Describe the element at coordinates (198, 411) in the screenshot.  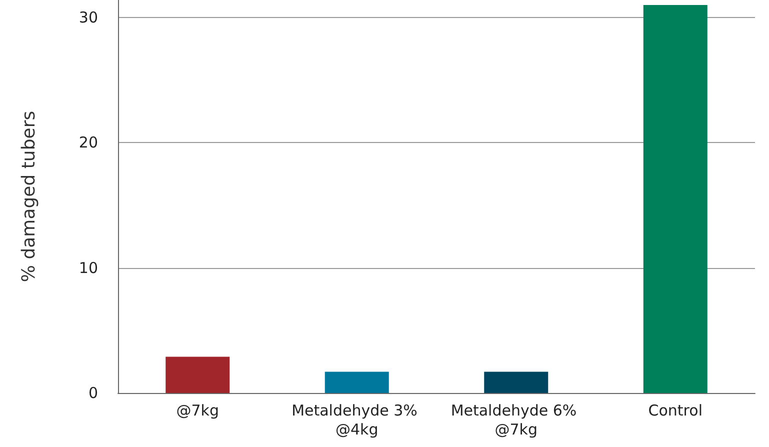
I see `x-tick-label: @7kg` at that location.